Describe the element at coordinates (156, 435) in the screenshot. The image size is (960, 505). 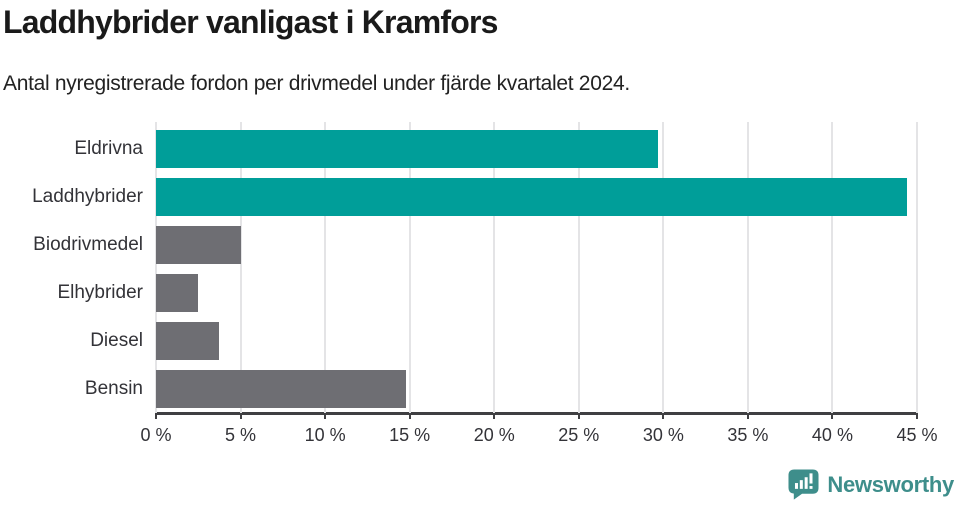
I see `x-tick-label: 0 %` at that location.